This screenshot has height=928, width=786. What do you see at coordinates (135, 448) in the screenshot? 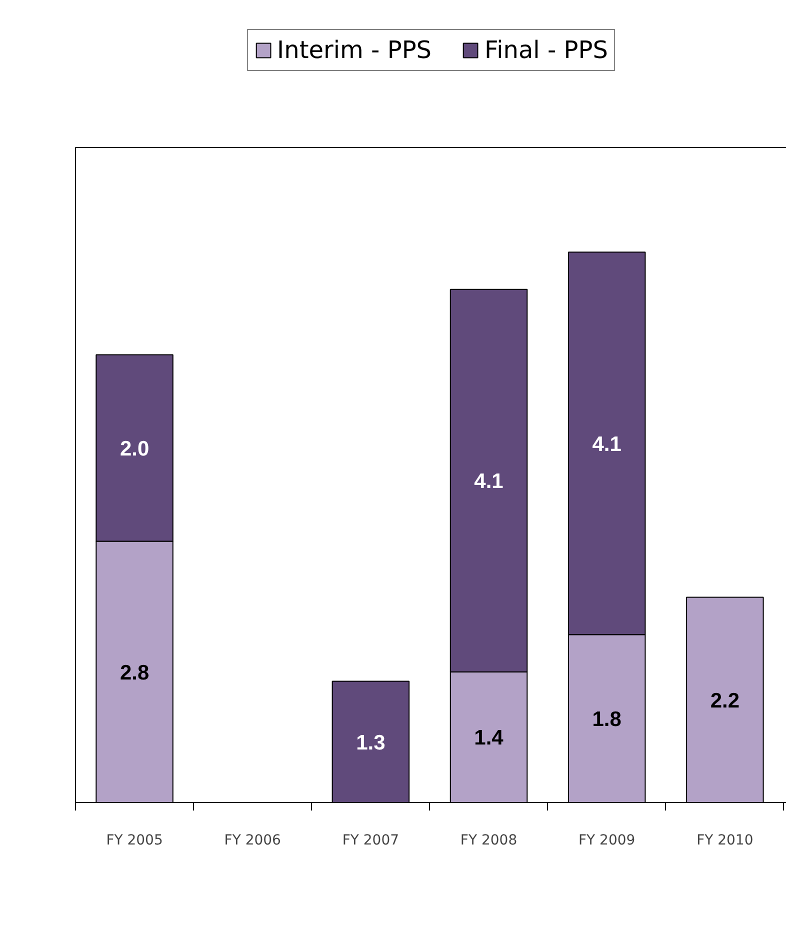
I see `data-label: 2.0` at bounding box center [135, 448].